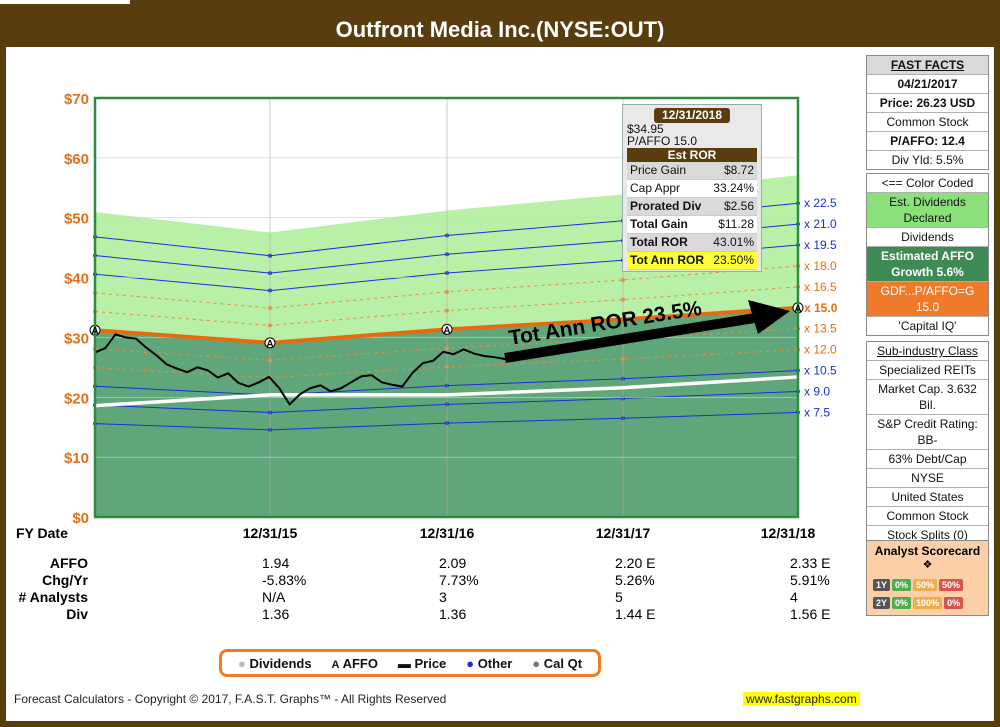 The width and height of the screenshot is (1000, 727). Describe the element at coordinates (500, 23) in the screenshot. I see `chart-title: Outfront Media Inc.(NYSE:OUT)` at that location.